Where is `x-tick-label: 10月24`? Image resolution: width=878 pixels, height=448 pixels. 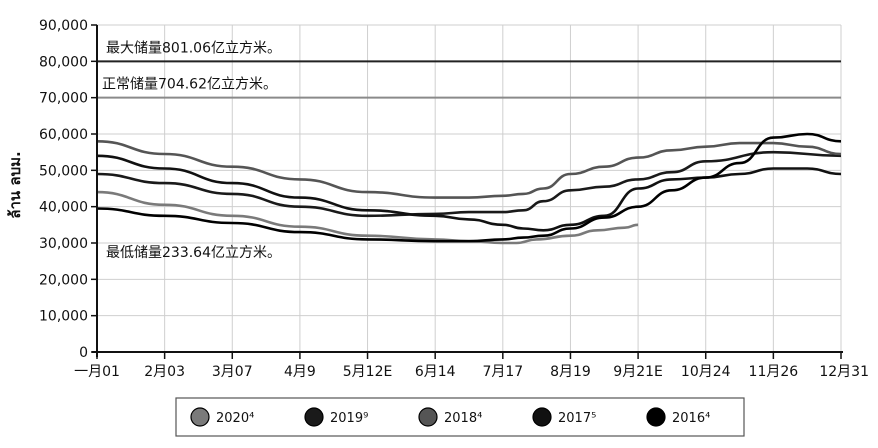 x-tick-label: 10月24 is located at coordinates (706, 372).